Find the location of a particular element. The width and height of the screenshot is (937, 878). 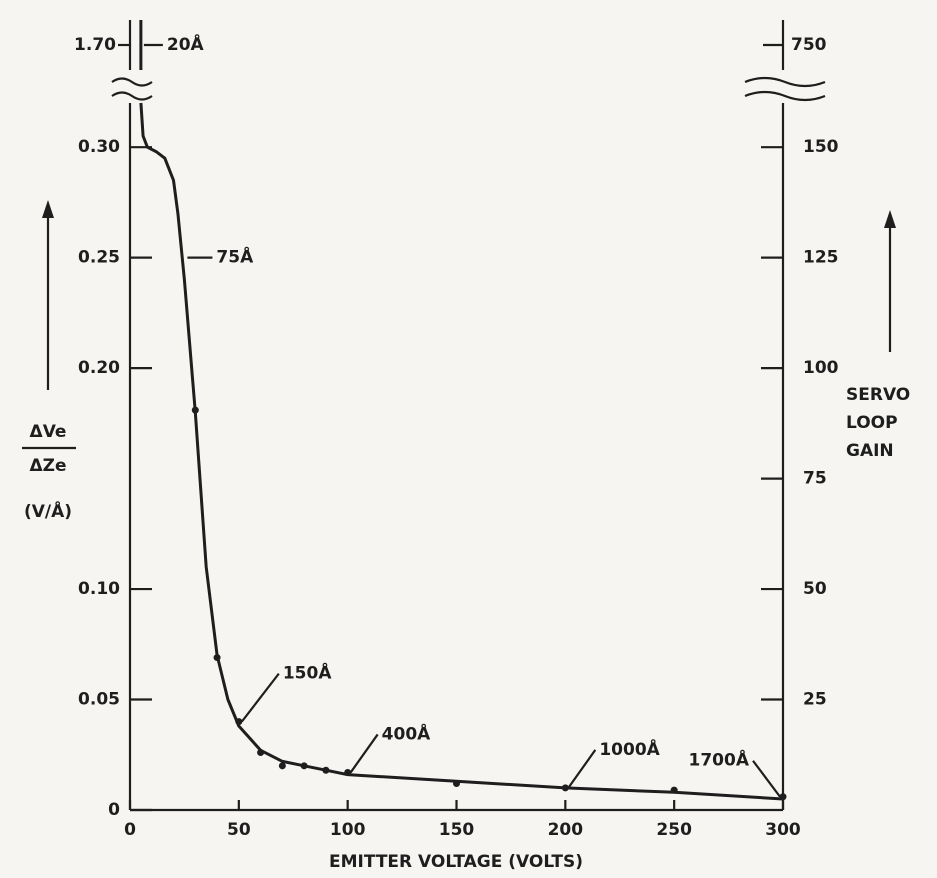

y2-tick-label: 125 is located at coordinates (821, 258).